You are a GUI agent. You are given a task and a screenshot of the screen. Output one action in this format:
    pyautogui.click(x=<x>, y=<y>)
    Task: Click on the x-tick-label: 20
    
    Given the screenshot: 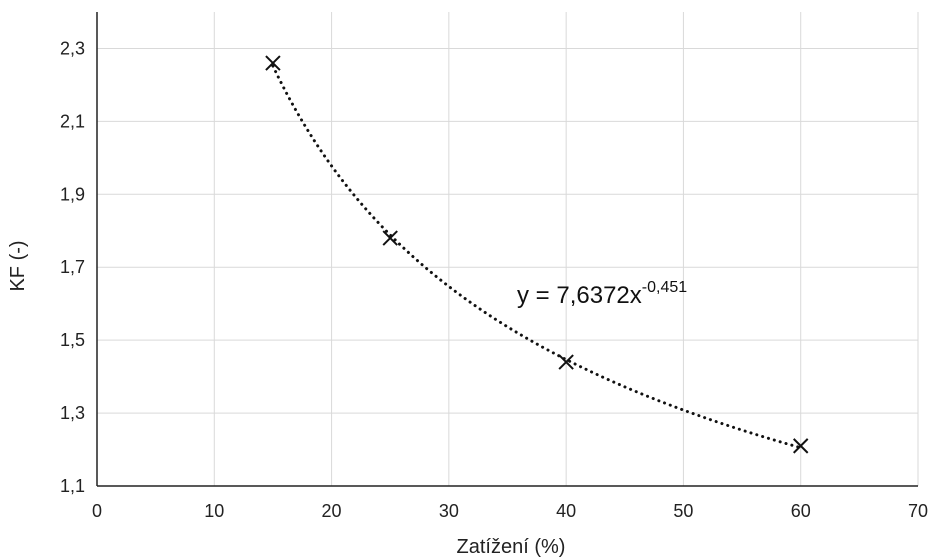 What is the action you would take?
    pyautogui.click(x=332, y=511)
    